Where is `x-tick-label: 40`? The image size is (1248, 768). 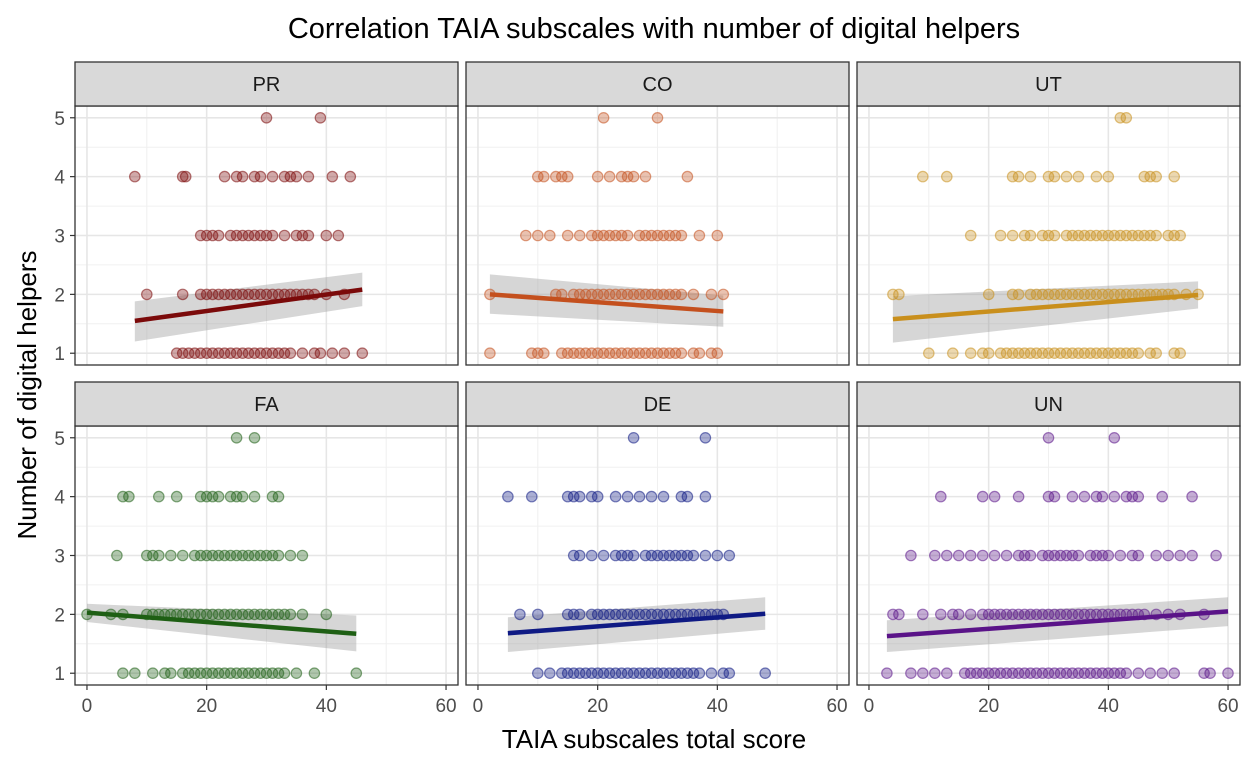 x-tick-label: 40 is located at coordinates (717, 706).